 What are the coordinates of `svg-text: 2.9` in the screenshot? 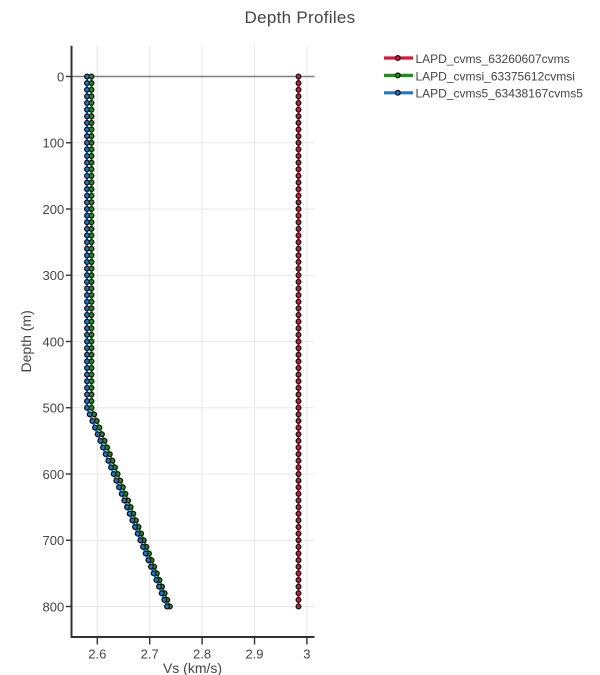 It's located at (254, 654).